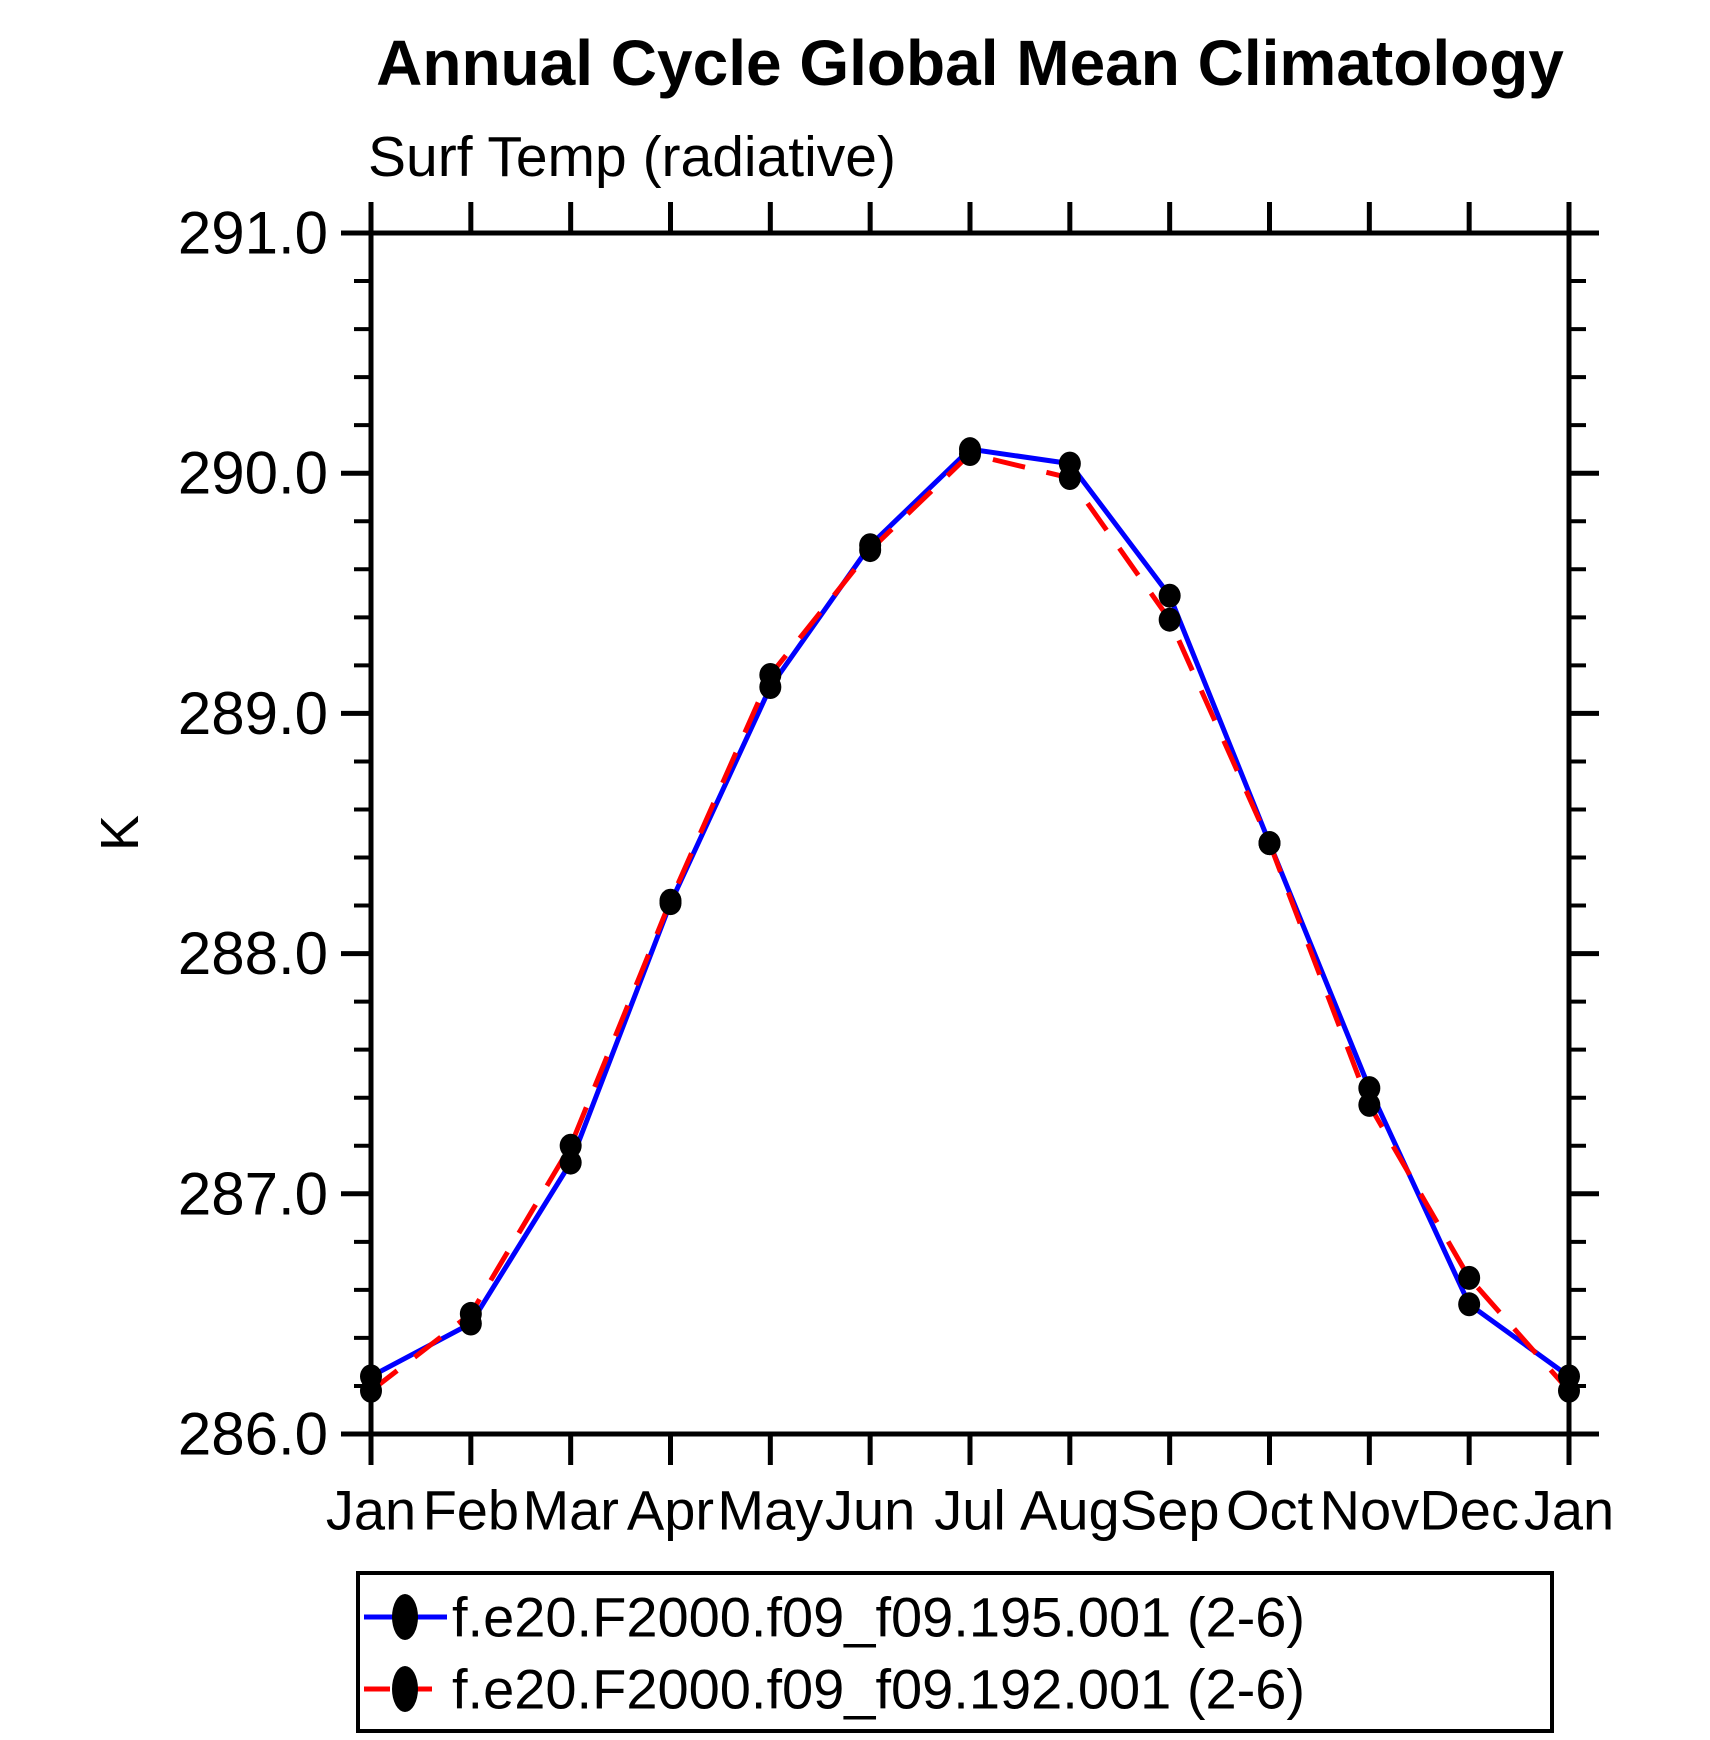 This screenshot has height=1740, width=1710. What do you see at coordinates (632, 157) in the screenshot?
I see `chart-subtitle: Surf Temp (radiative)` at bounding box center [632, 157].